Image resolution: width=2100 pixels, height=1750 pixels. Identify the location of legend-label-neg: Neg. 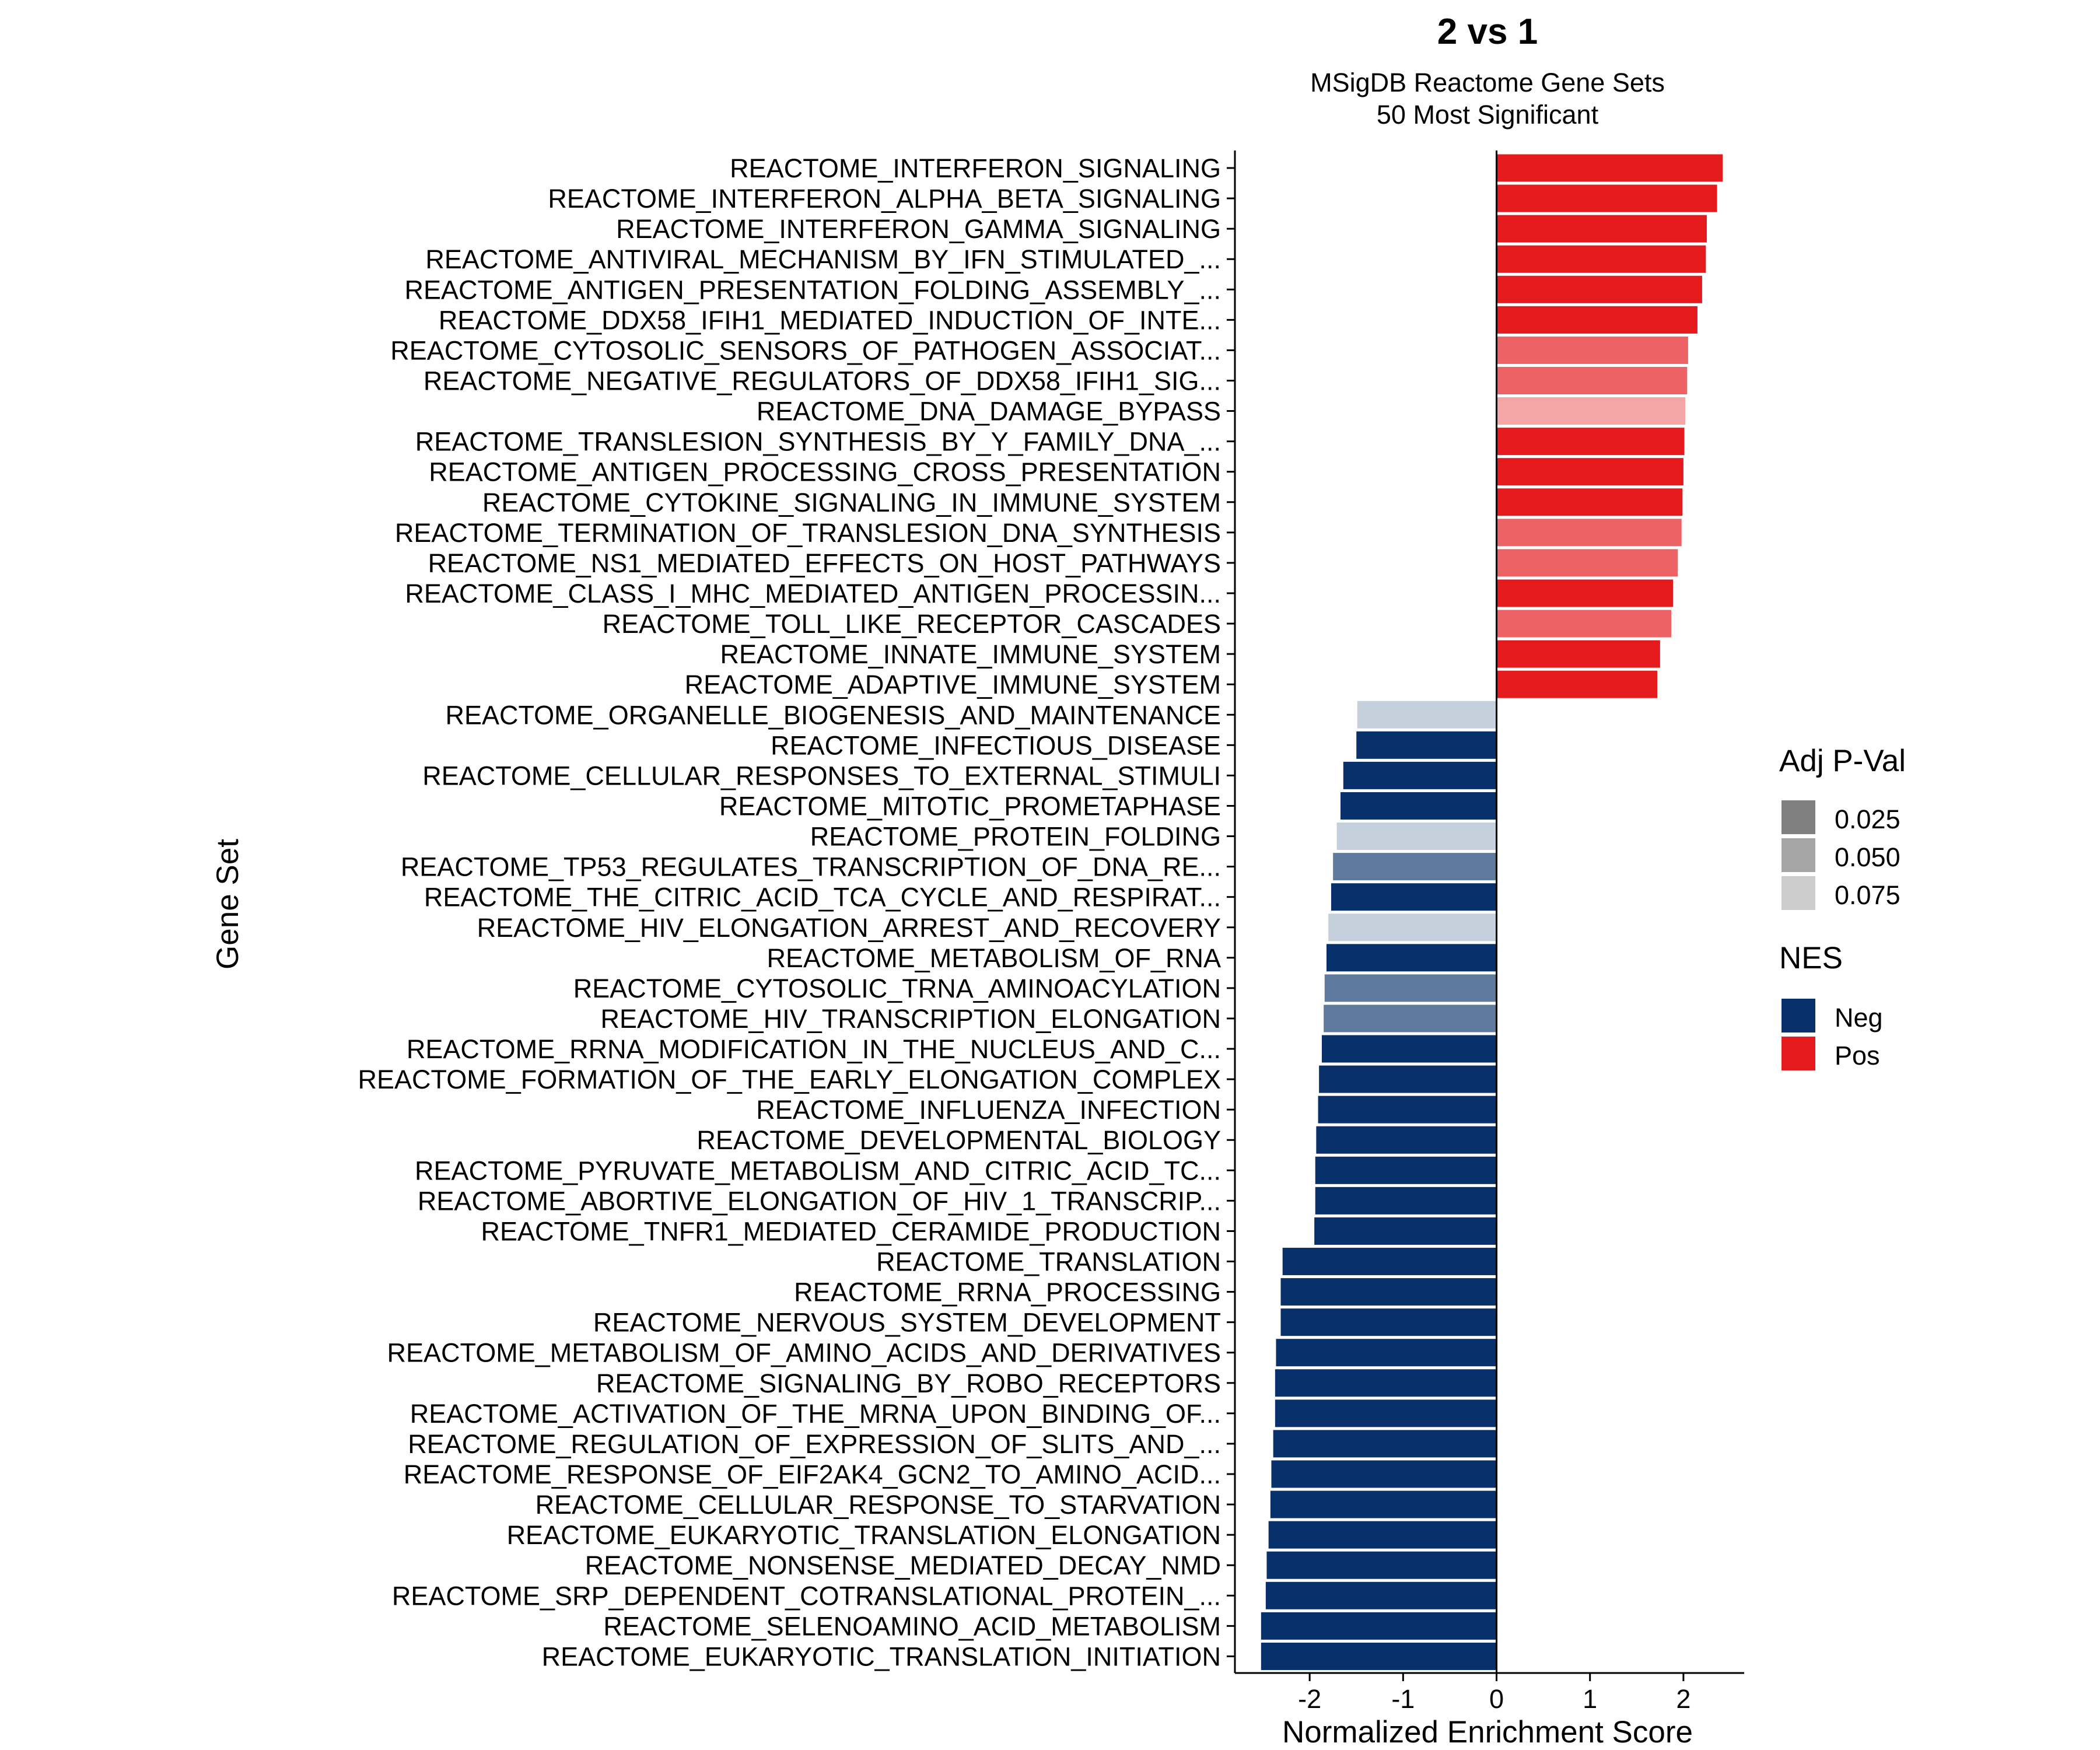
(1859, 1017).